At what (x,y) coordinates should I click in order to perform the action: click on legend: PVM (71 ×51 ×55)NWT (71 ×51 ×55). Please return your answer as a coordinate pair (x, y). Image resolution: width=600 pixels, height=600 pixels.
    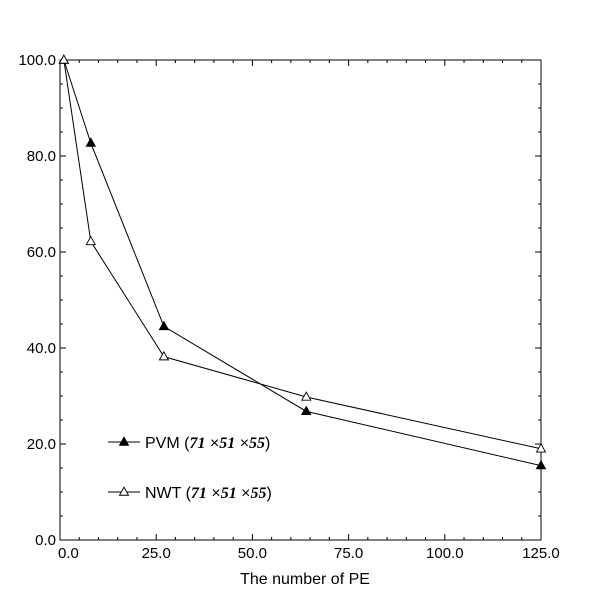
    Looking at the image, I should click on (190, 468).